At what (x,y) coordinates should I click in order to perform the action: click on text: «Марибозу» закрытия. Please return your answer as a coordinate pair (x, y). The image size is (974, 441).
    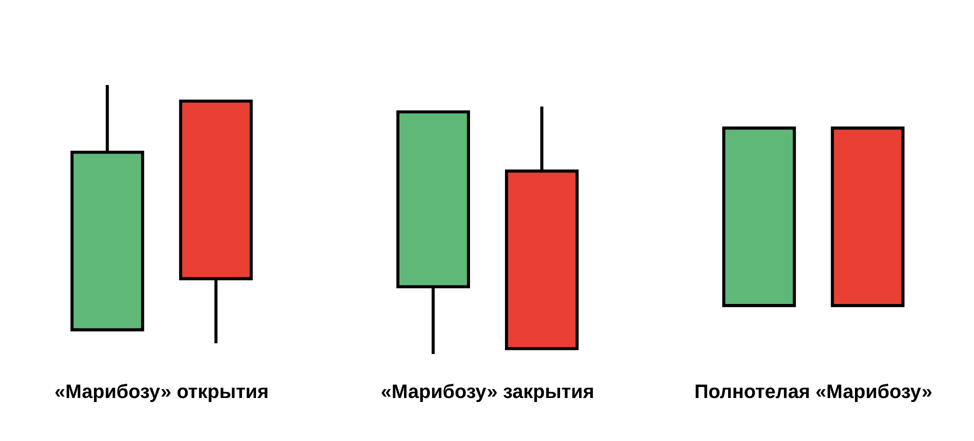
    Looking at the image, I should click on (487, 393).